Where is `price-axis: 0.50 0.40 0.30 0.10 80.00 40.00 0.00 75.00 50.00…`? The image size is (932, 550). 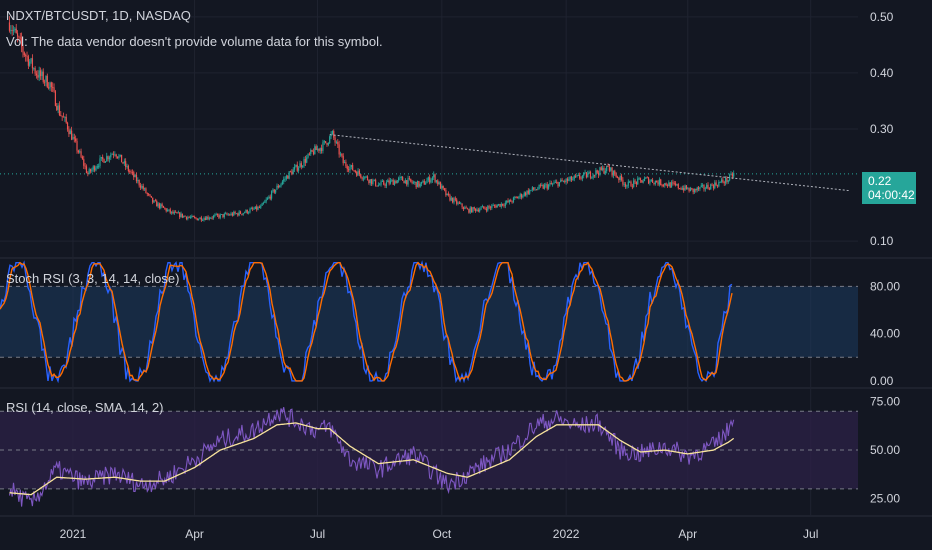
price-axis: 0.50 0.40 0.30 0.10 80.00 40.00 0.00 75.00 50.00… is located at coordinates (885, 258).